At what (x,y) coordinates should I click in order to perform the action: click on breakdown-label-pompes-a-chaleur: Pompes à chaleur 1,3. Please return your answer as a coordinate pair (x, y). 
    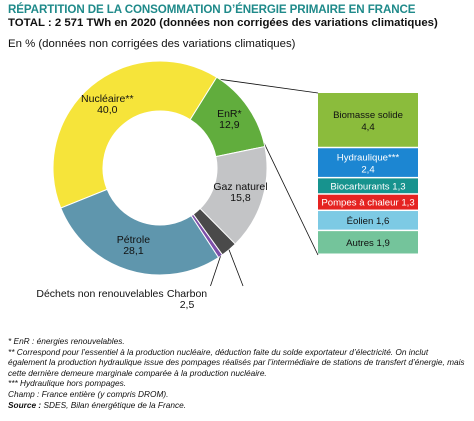
    Looking at the image, I should click on (367, 203).